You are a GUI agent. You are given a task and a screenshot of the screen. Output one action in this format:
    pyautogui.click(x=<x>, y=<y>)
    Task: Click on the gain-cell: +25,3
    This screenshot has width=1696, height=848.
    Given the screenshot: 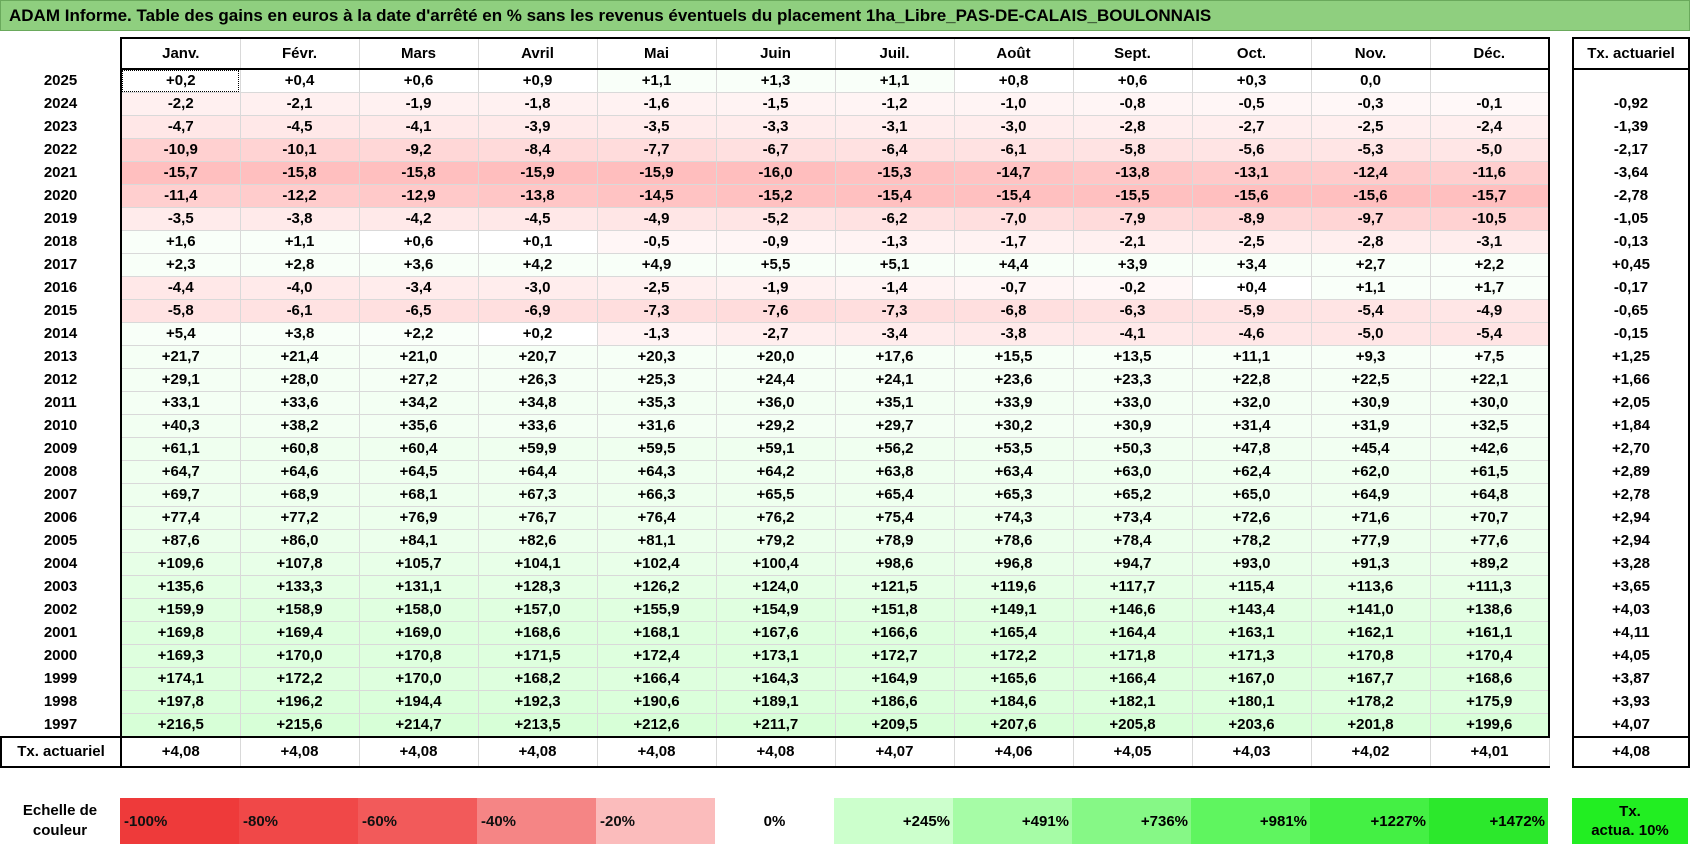 What is the action you would take?
    pyautogui.click(x=657, y=380)
    